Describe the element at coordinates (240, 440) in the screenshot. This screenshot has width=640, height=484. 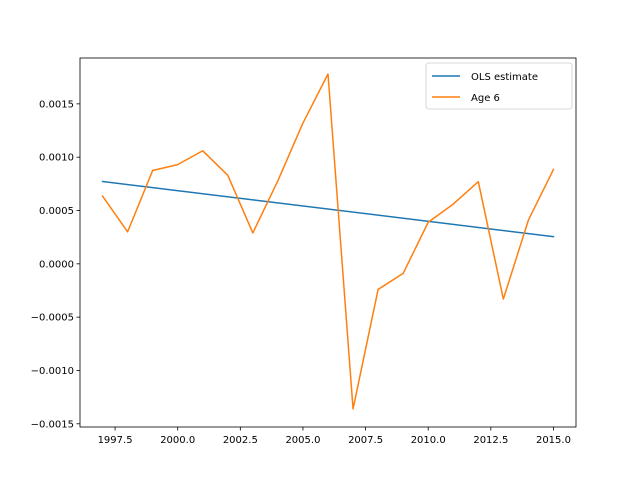
I see `x-tick-label: 2002.5` at that location.